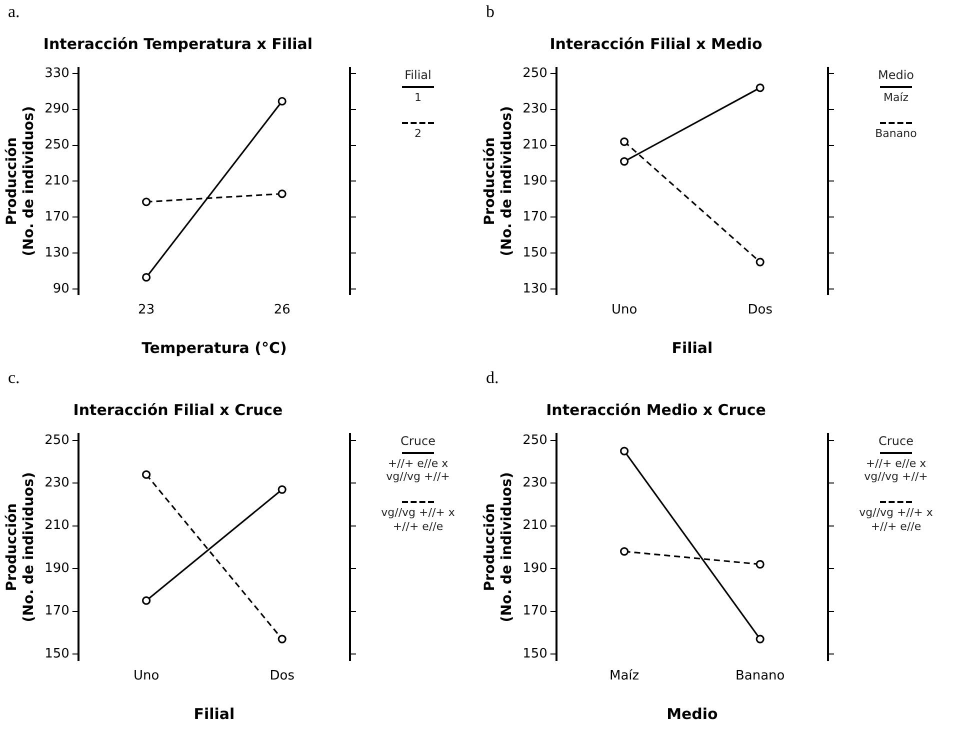 Image resolution: width=956 pixels, height=732 pixels. I want to click on y-tick-label: 290, so click(57, 109).